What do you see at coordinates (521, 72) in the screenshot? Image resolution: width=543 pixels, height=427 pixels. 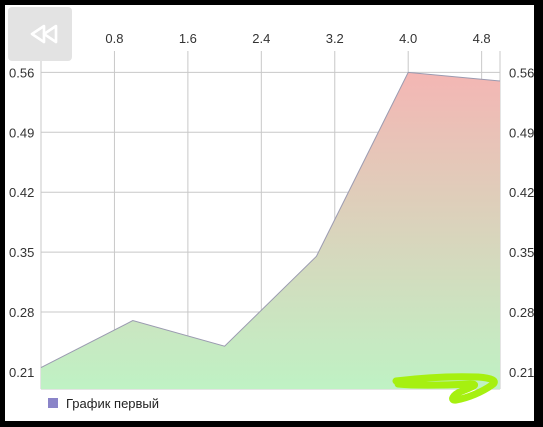 I see `y-tick-label-right-5: 0.56` at bounding box center [521, 72].